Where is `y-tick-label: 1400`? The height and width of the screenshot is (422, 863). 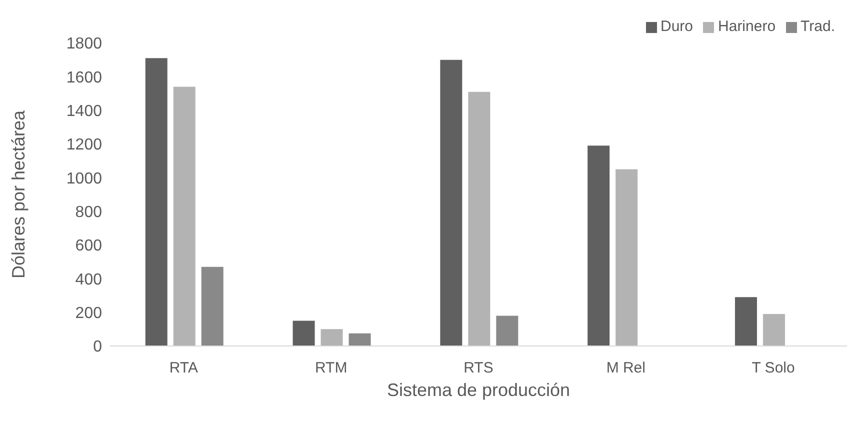 y-tick-label: 1400 is located at coordinates (84, 111).